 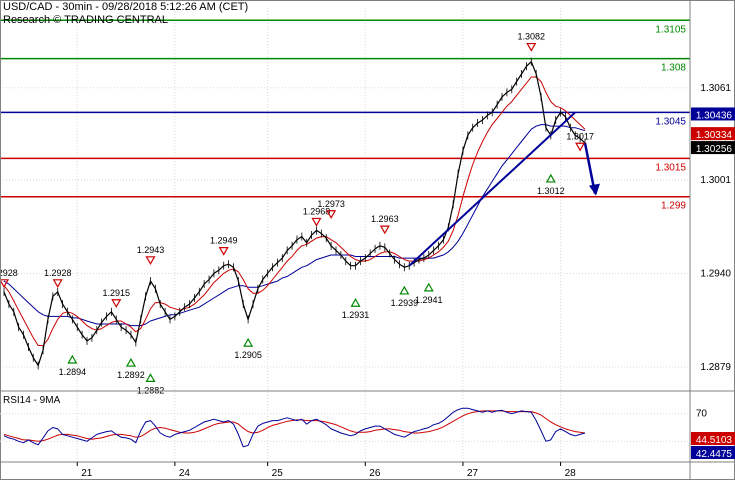 I want to click on level-label: 1.299, so click(x=673, y=206).